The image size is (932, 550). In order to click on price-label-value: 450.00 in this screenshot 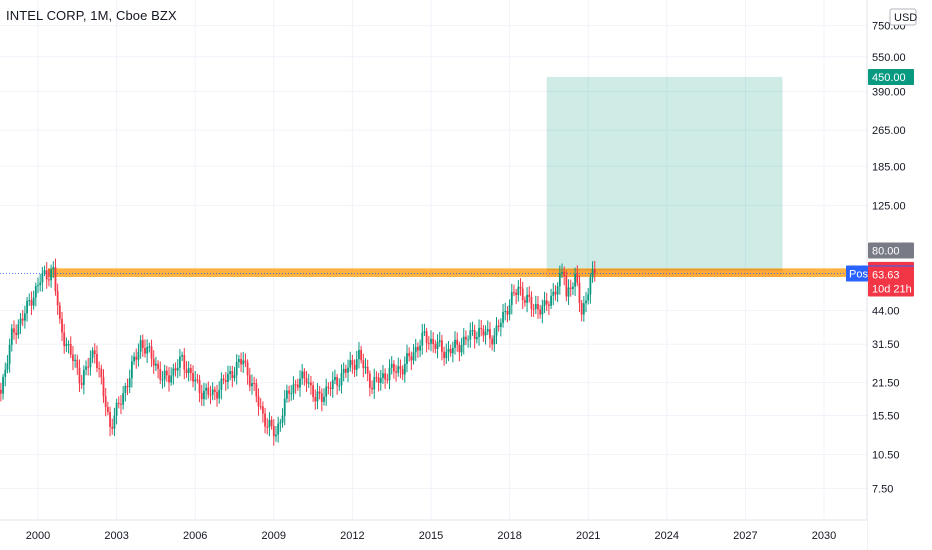, I will do `click(889, 78)`.